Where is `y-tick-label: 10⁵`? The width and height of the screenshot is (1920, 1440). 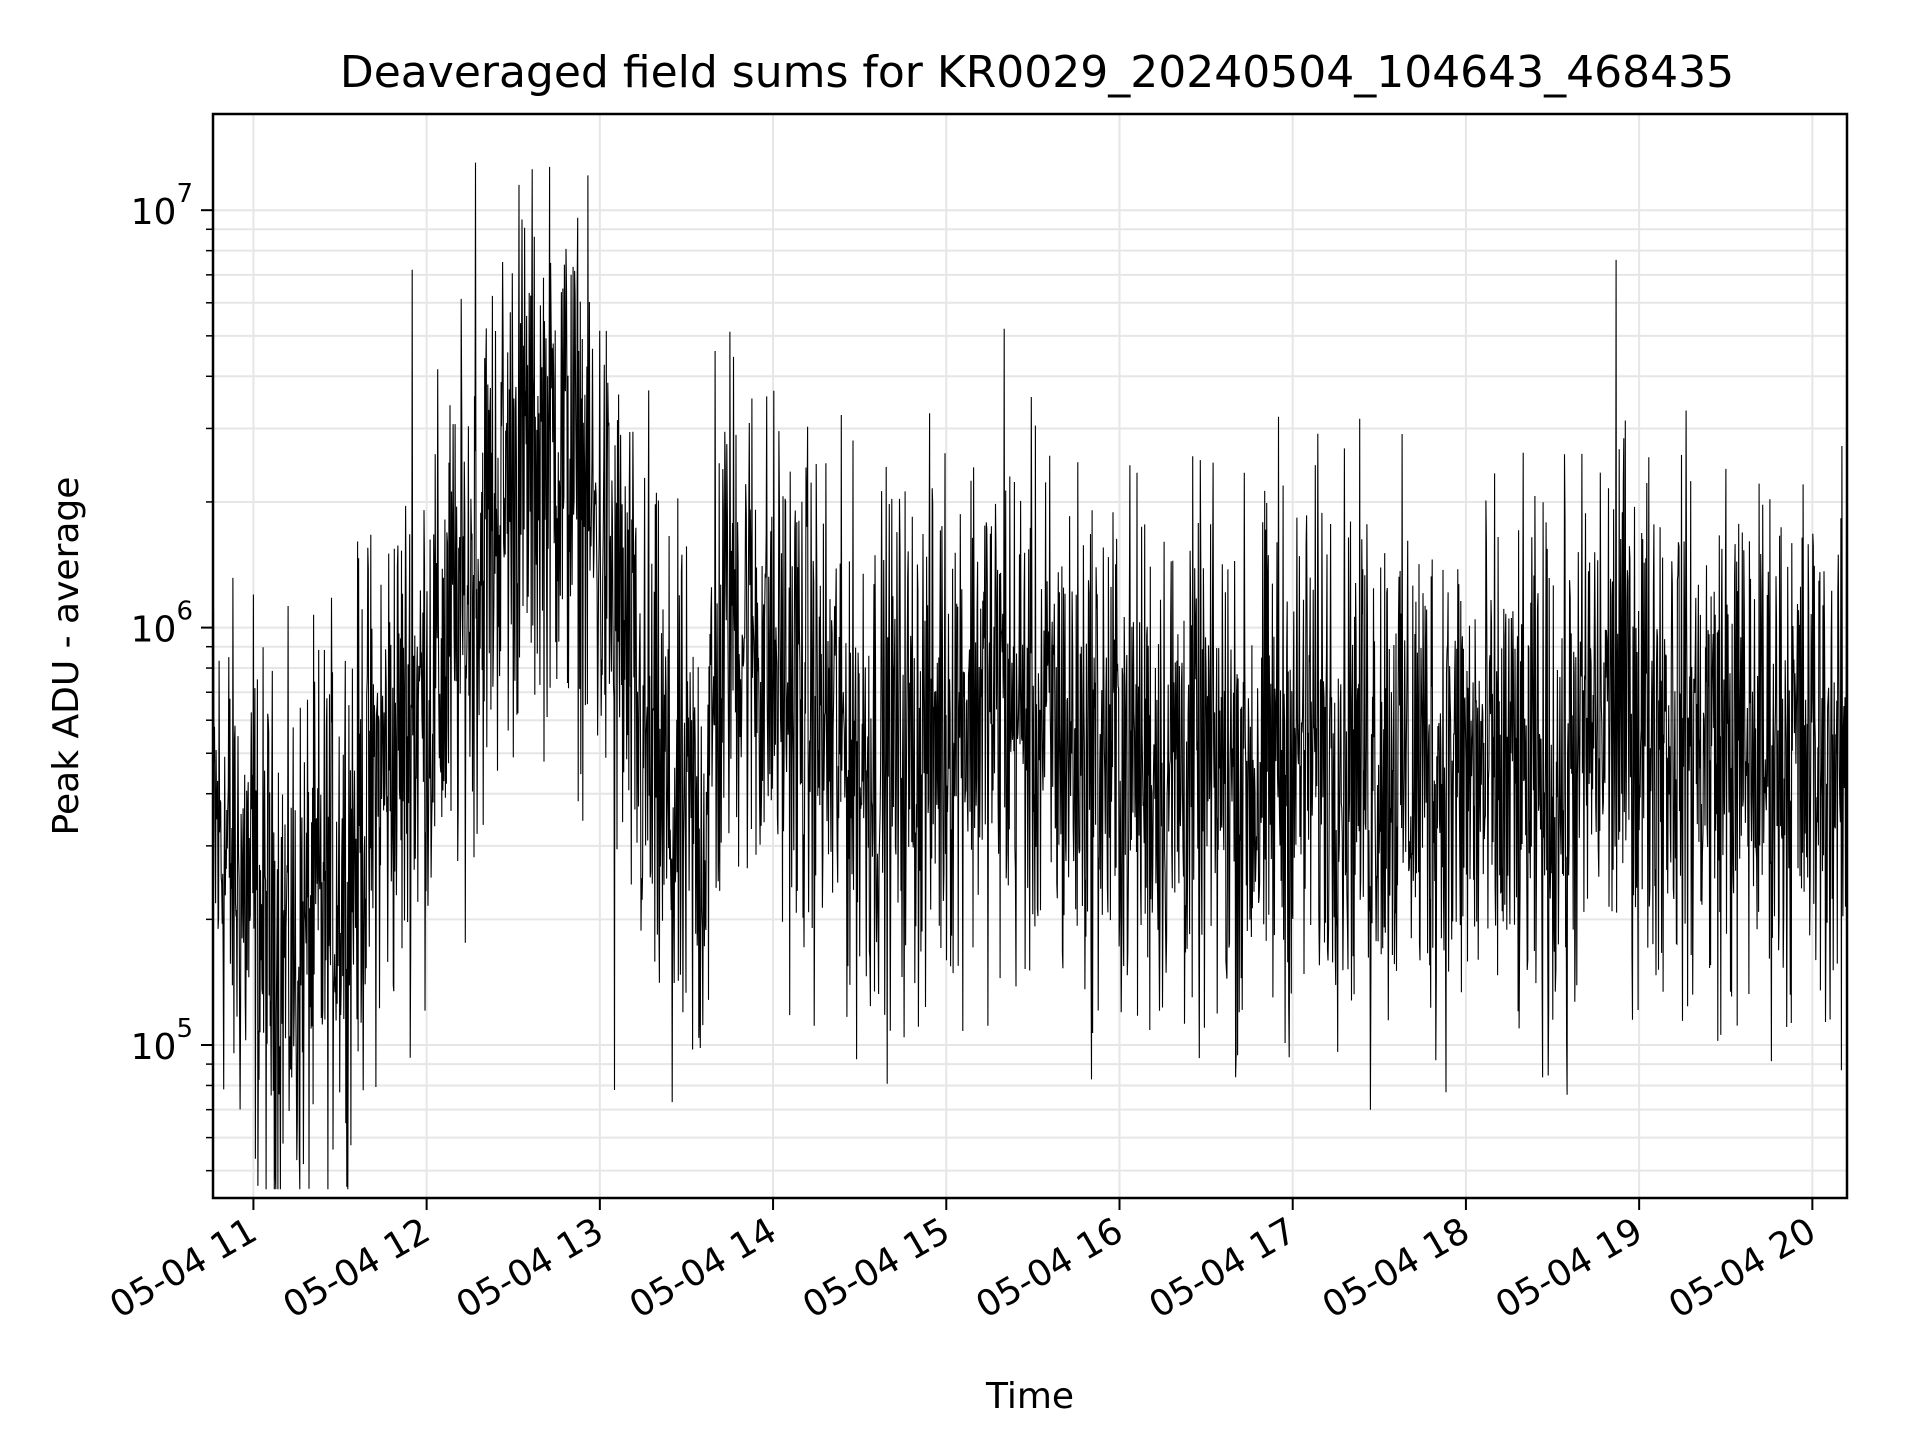 y-tick-label: 10⁵ is located at coordinates (162, 1041).